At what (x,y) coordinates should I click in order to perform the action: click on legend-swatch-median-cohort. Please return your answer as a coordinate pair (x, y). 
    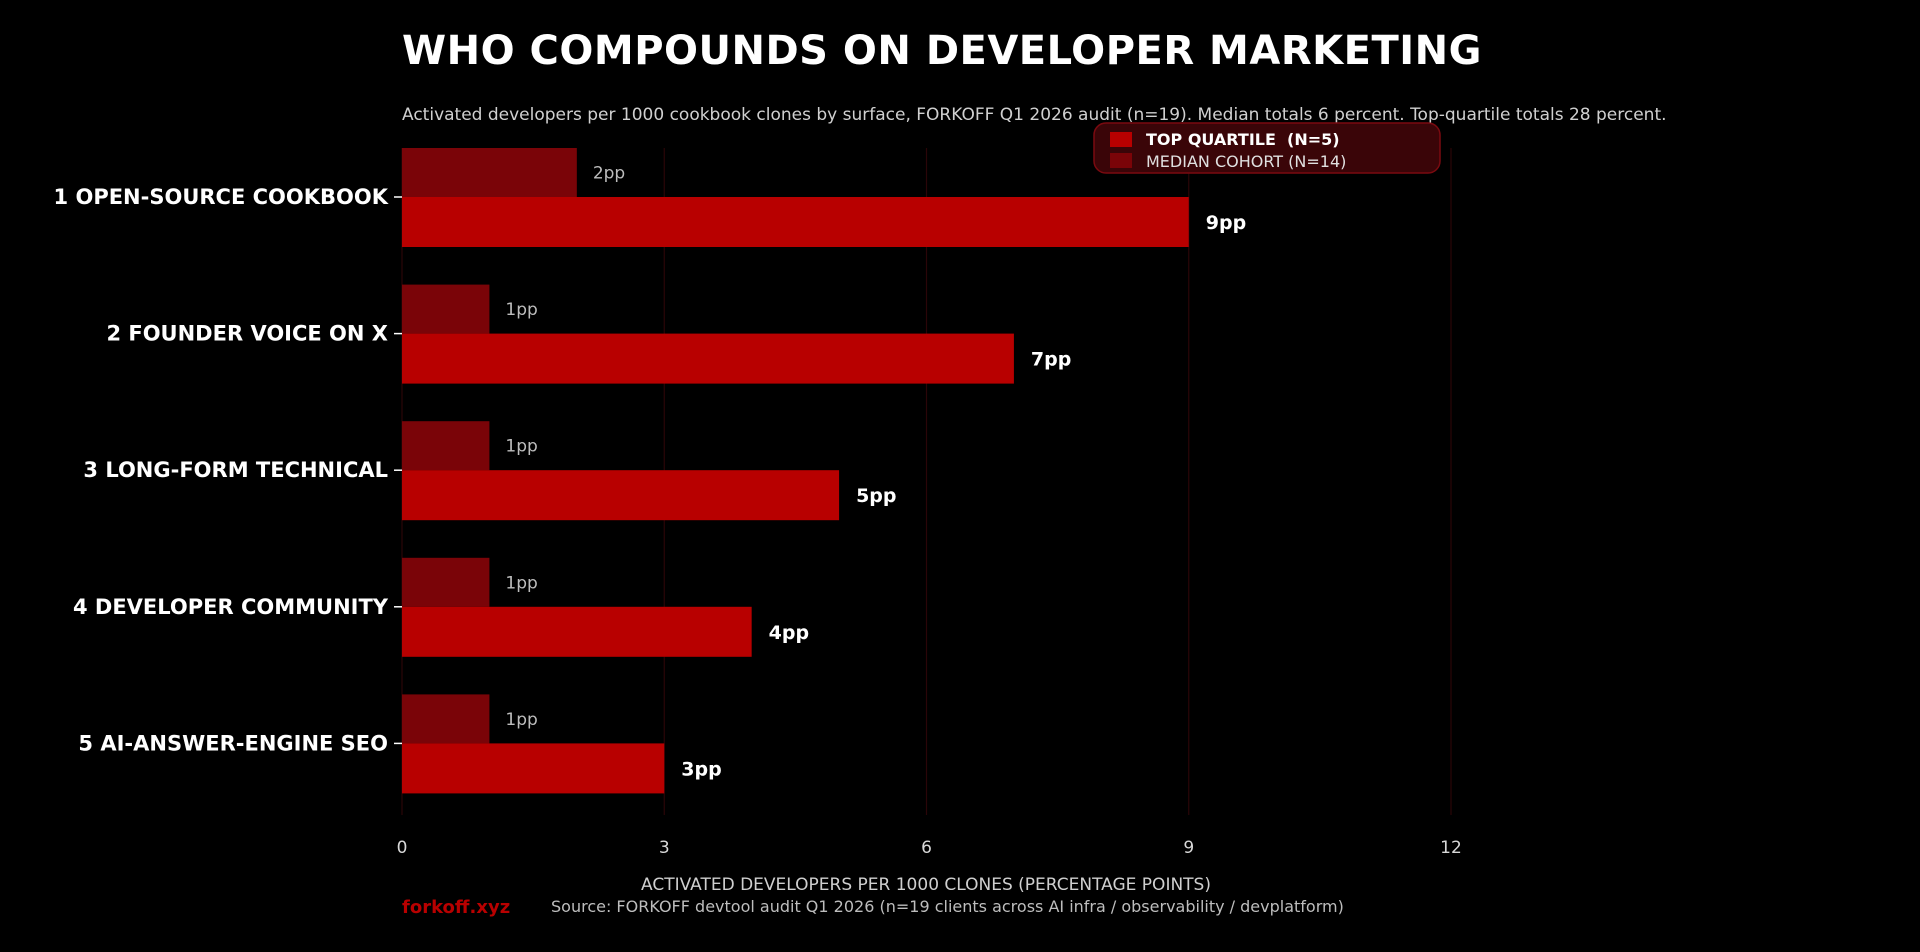
    Looking at the image, I should click on (1121, 160).